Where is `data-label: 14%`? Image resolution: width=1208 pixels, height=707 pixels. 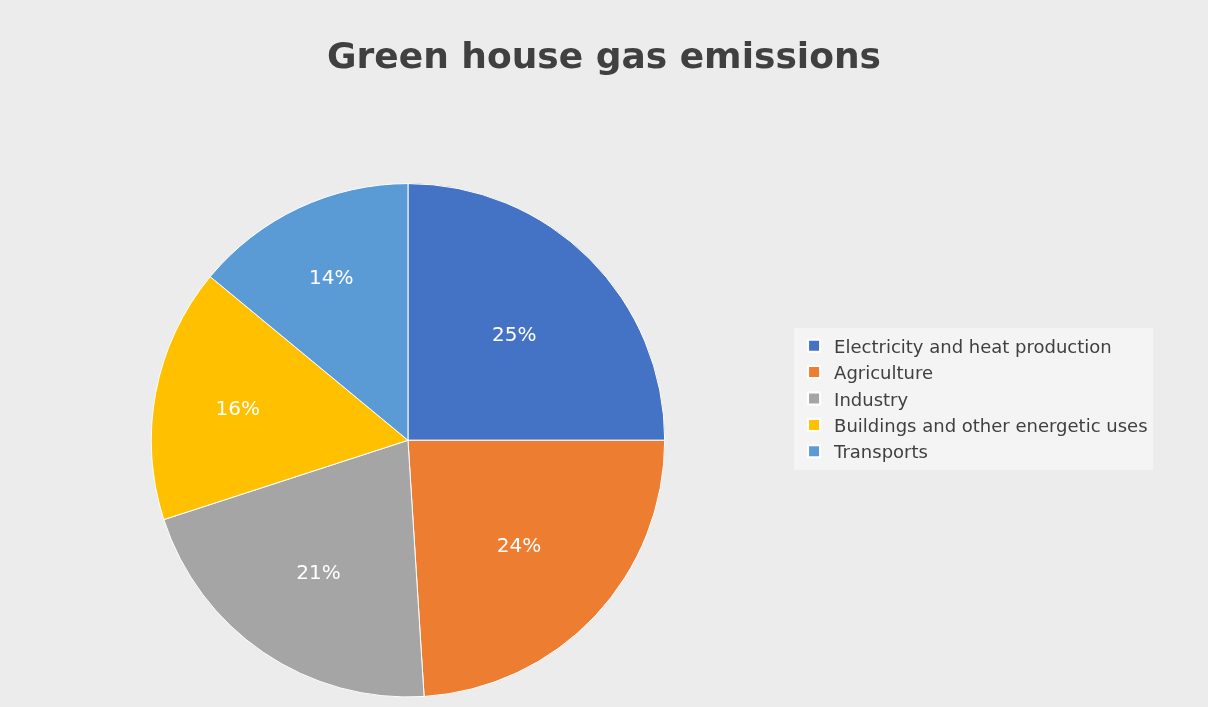
data-label: 14% is located at coordinates (331, 277).